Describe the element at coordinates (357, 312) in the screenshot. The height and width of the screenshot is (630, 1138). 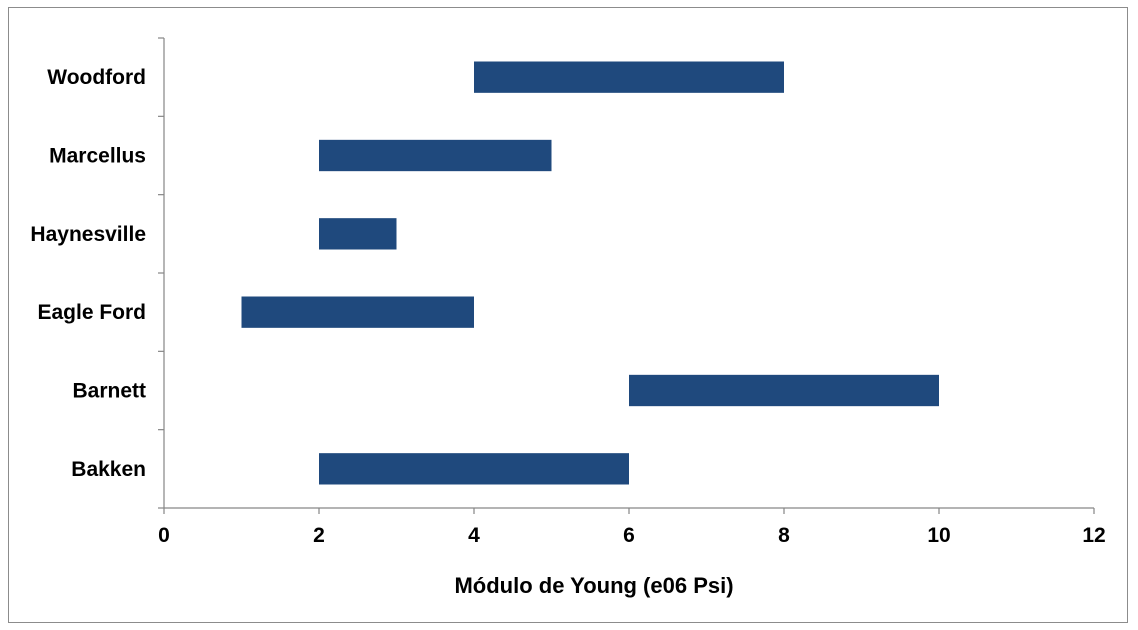
I see `bar-eagle-ford` at that location.